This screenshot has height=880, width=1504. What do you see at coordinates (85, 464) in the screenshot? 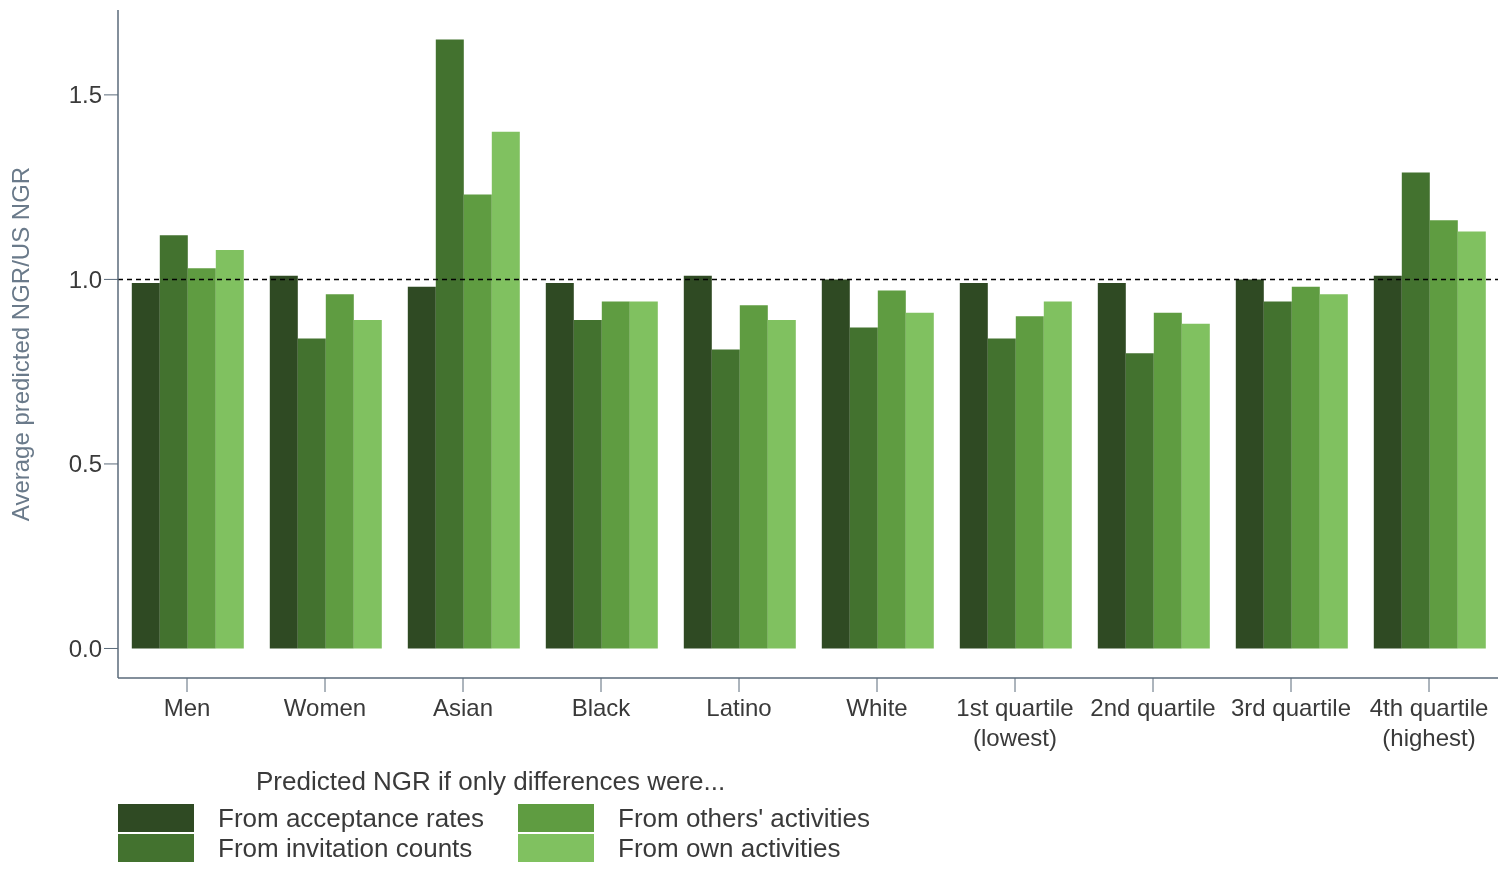
I see `y-tick-label: 0.5` at bounding box center [85, 464].